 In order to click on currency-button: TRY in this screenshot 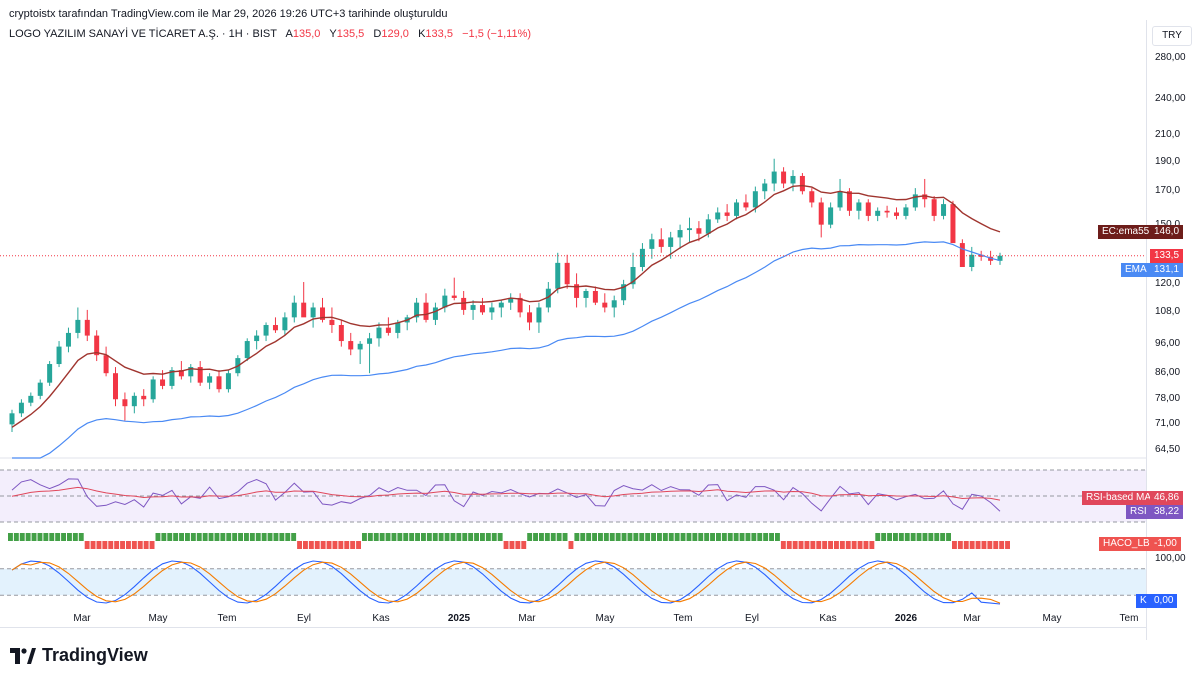, I will do `click(1172, 36)`.